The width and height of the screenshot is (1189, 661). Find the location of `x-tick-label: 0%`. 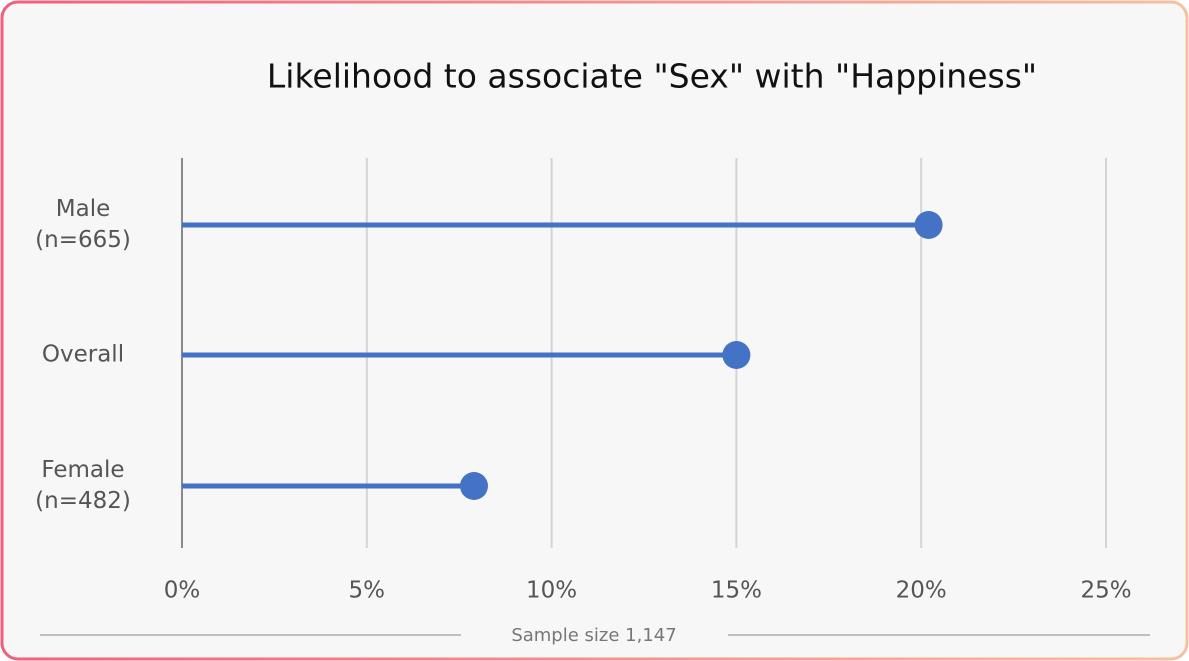

x-tick-label: 0% is located at coordinates (182, 591).